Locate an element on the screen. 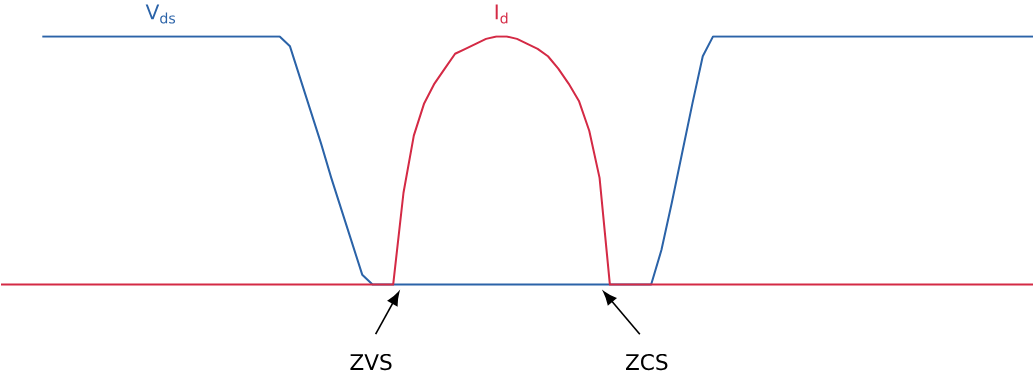 This screenshot has width=1034, height=375. series-label: V$_{ds}$ is located at coordinates (160, 14).